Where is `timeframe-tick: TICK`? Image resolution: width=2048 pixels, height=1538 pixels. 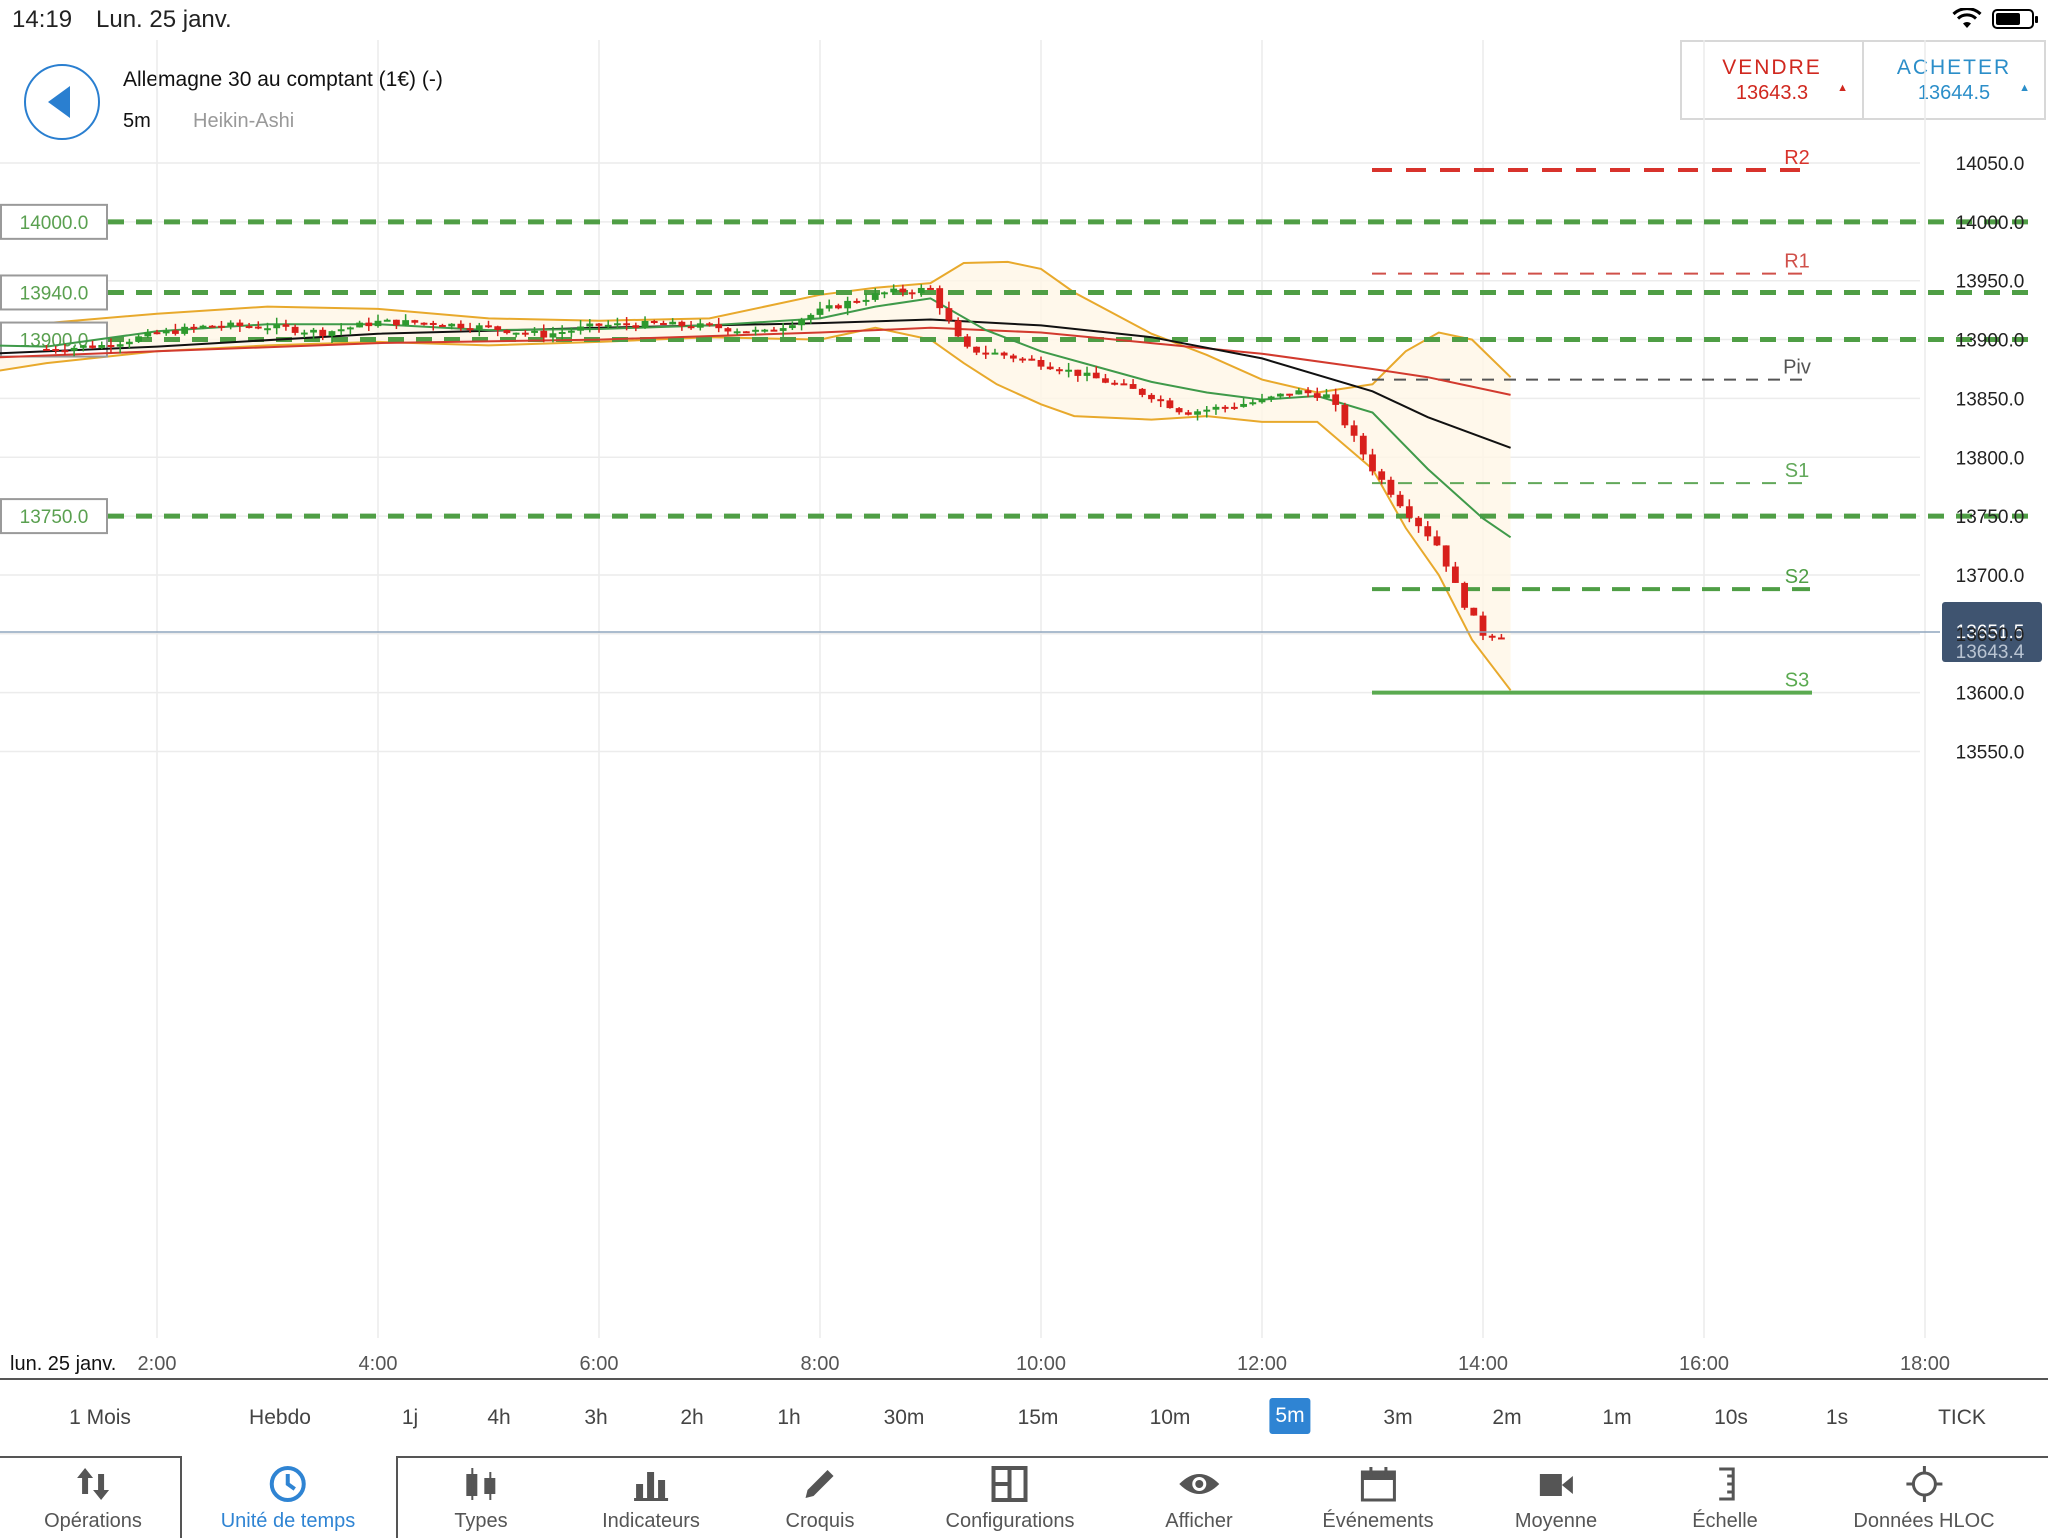
timeframe-tick: TICK is located at coordinates (1962, 1417).